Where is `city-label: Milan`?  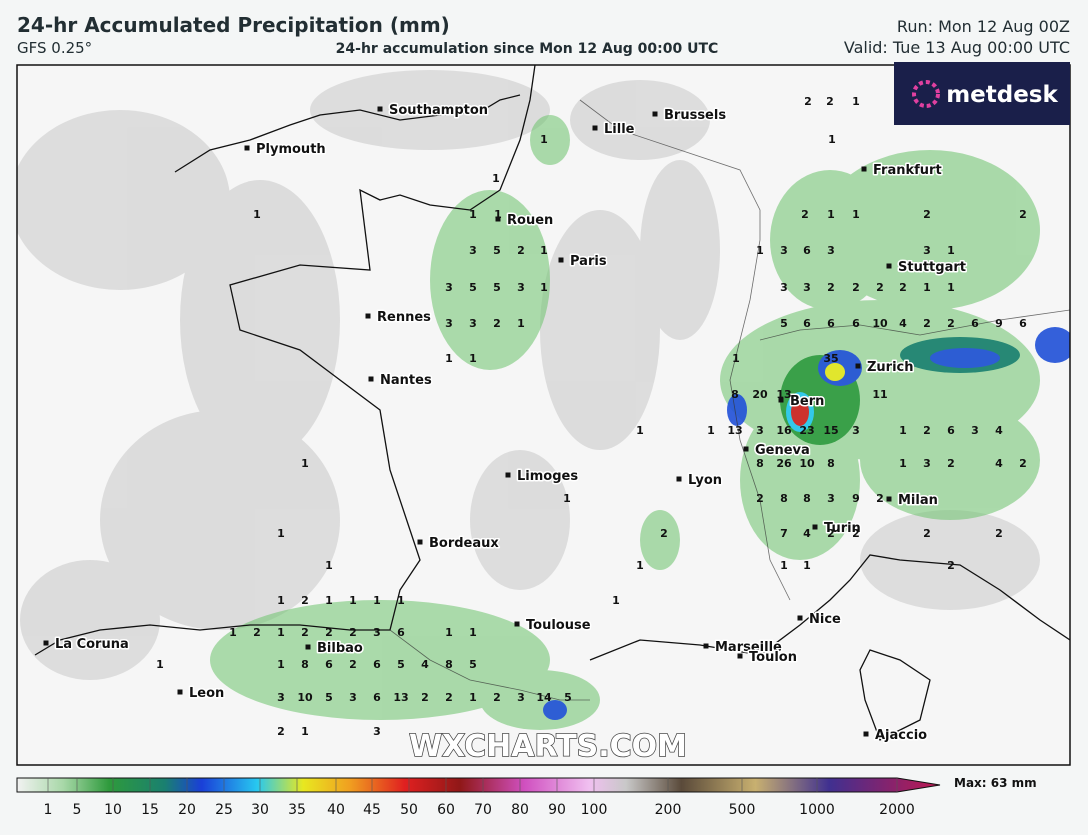
city-label: Milan is located at coordinates (918, 500).